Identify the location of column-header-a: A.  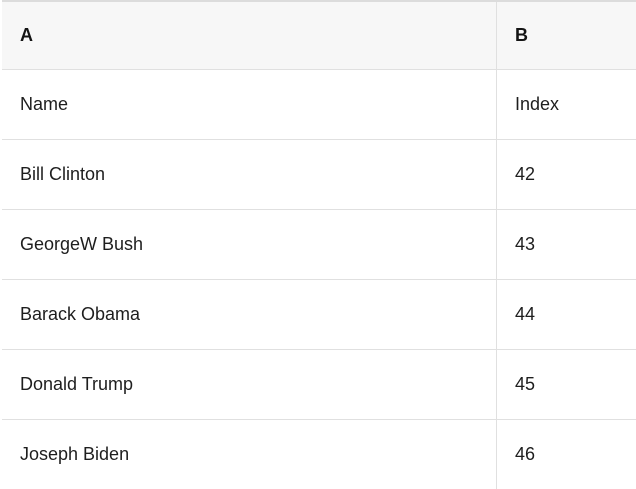
(249, 36).